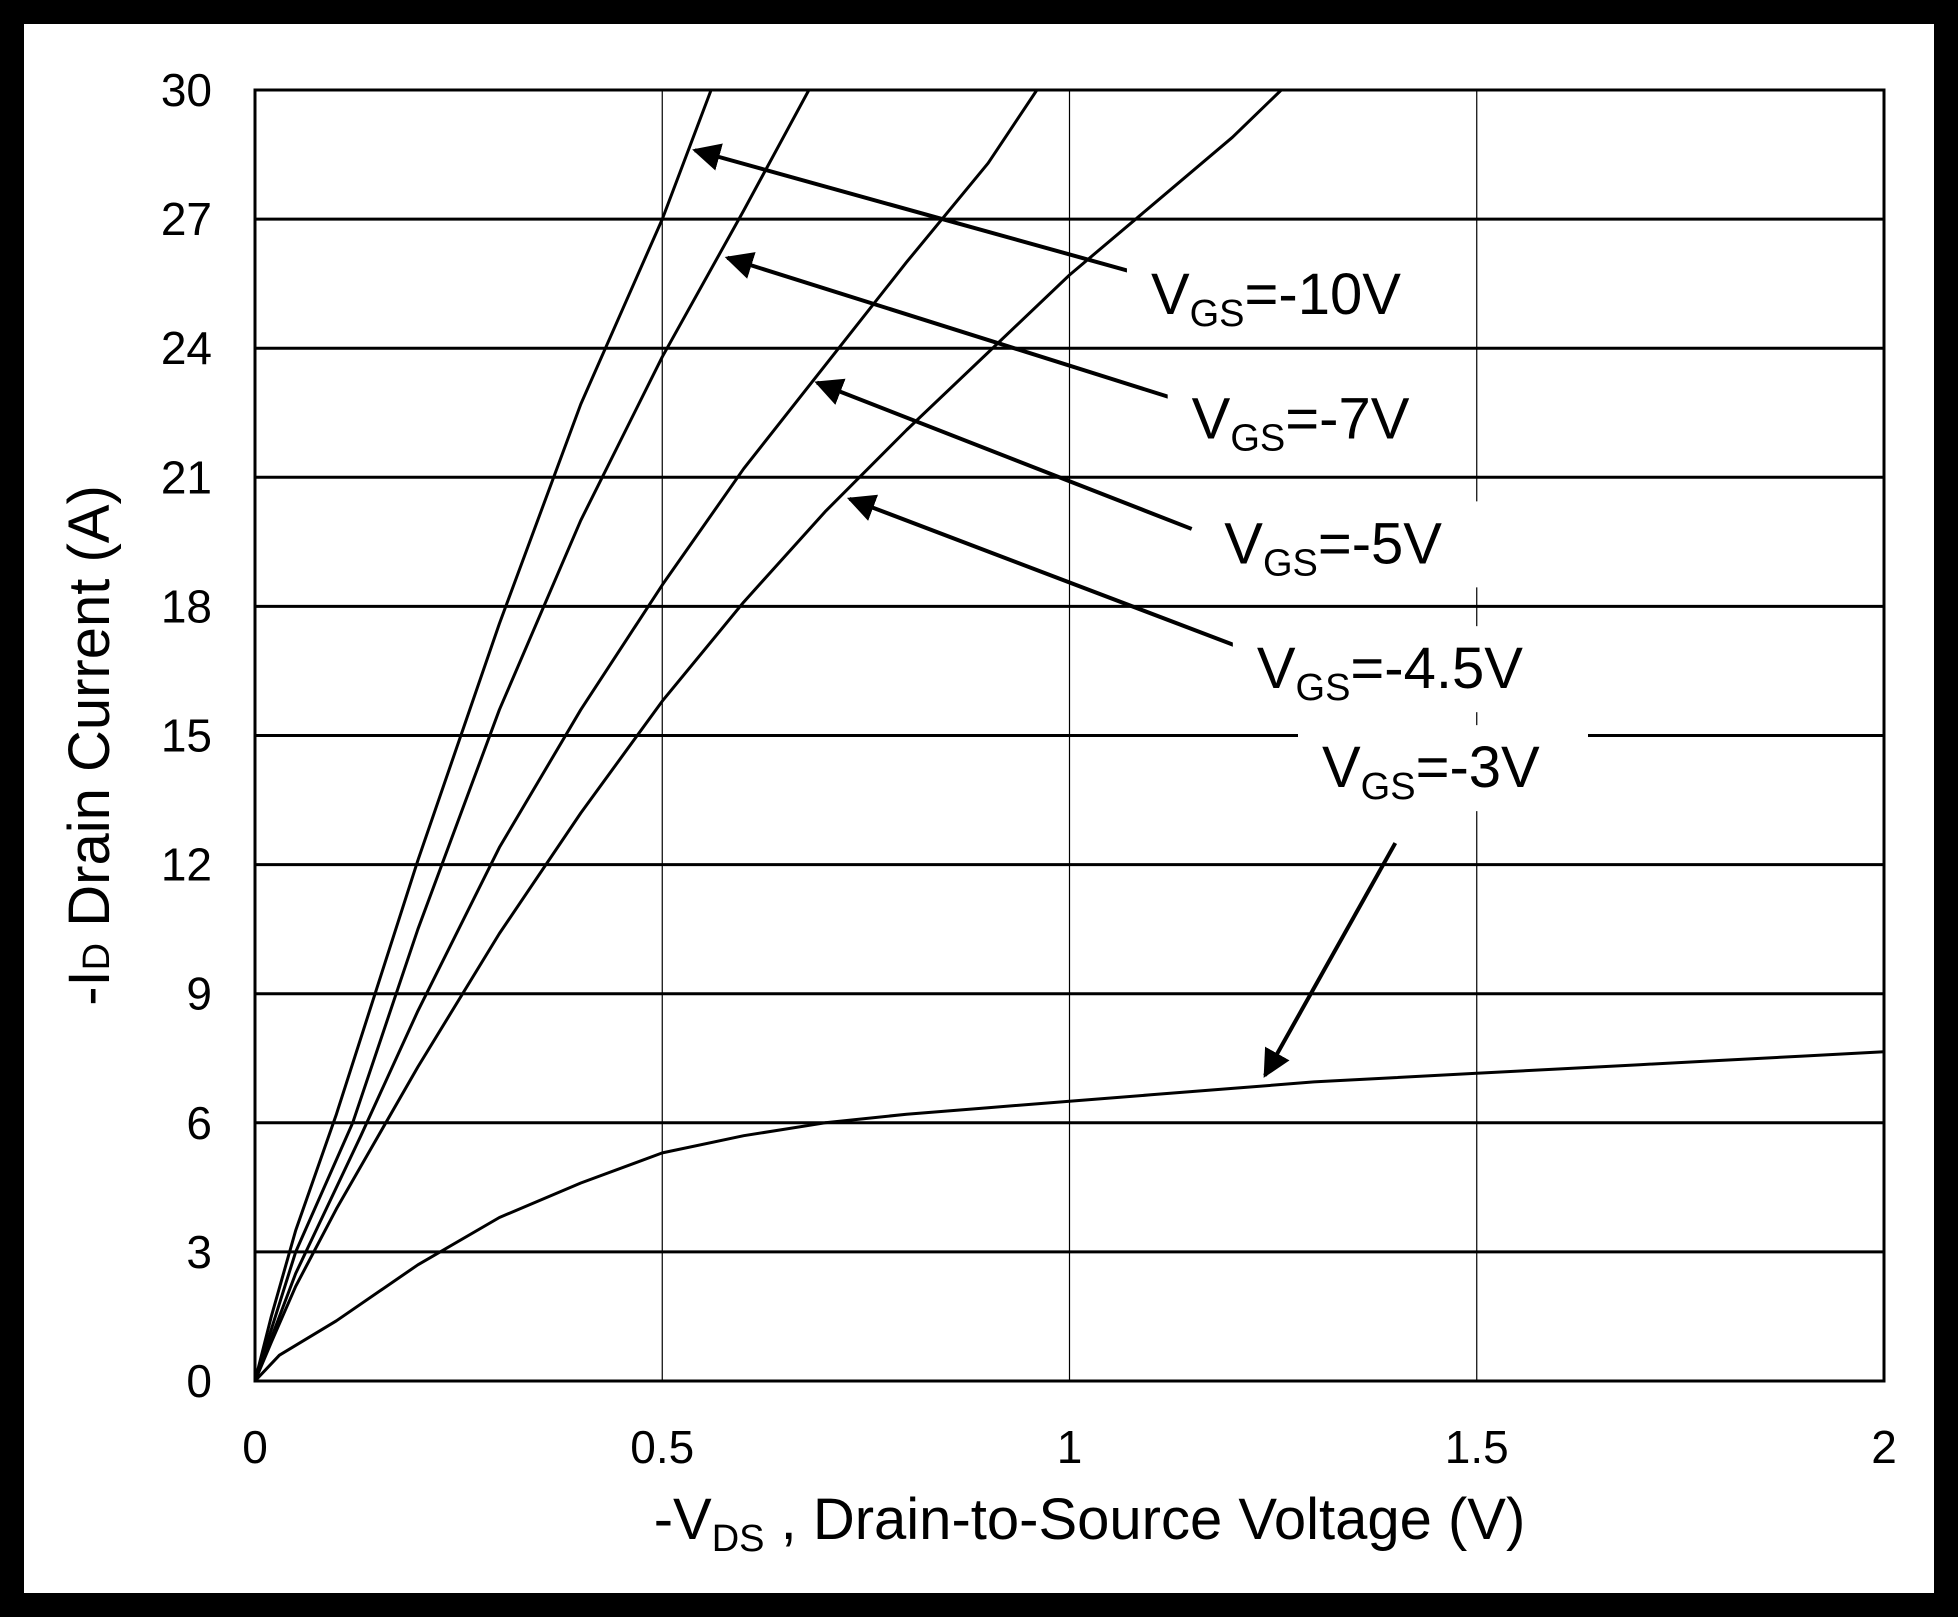 This screenshot has height=1617, width=1958. Describe the element at coordinates (186, 219) in the screenshot. I see `y-tick-label: 27` at that location.